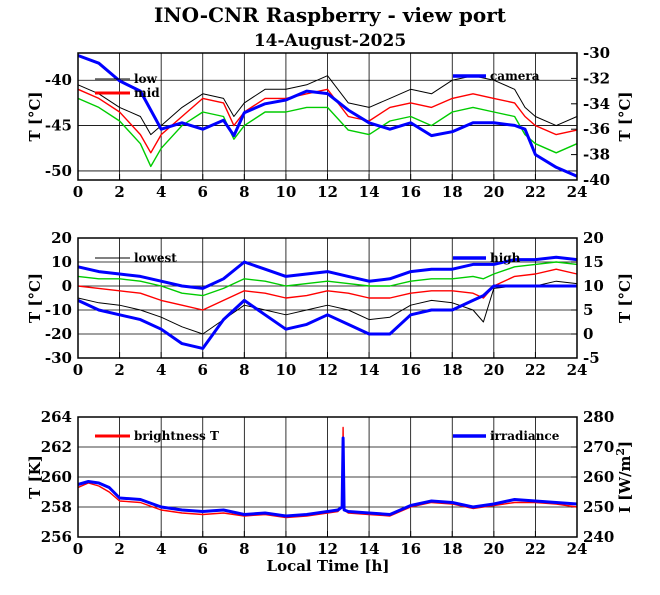 The width and height of the screenshot is (660, 595). What do you see at coordinates (593, 262) in the screenshot?
I see `y-right-tick-label: 15` at bounding box center [593, 262].